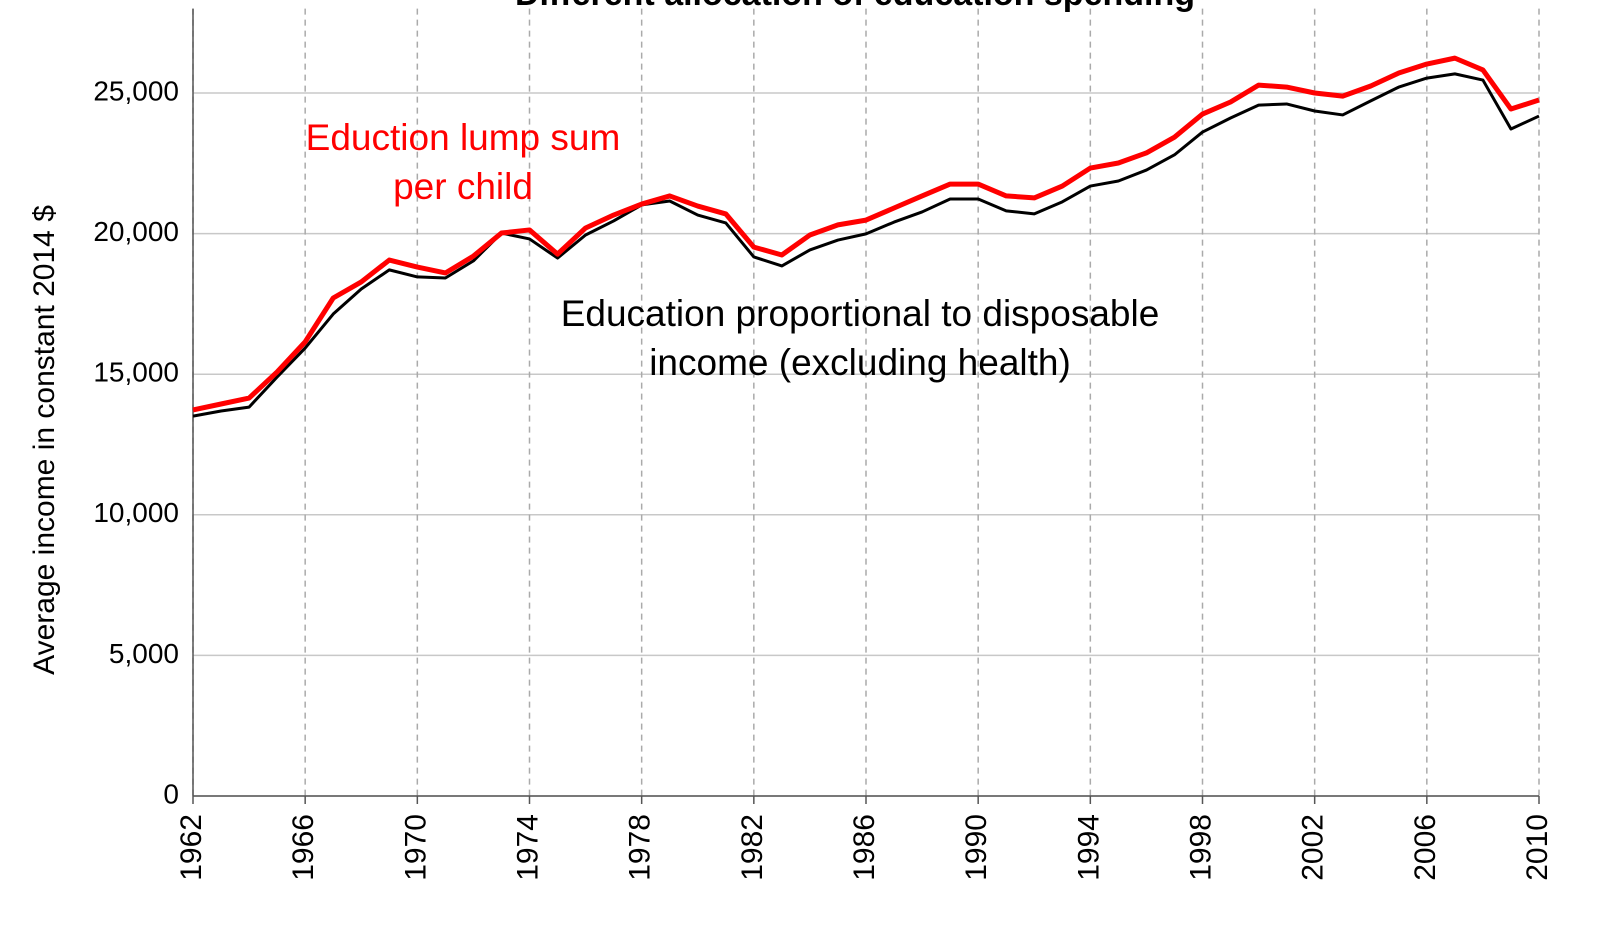 This screenshot has width=1619, height=934. Describe the element at coordinates (864, 847) in the screenshot. I see `x-tick-label: 1986` at that location.